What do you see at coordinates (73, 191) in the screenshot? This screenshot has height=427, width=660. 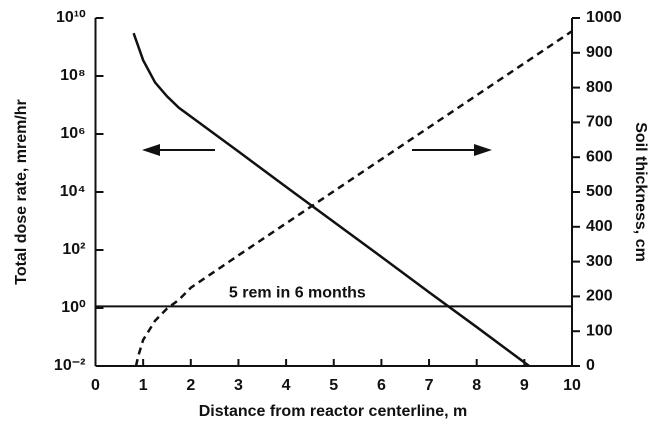 I see `y-tick-label: 10⁴` at bounding box center [73, 191].